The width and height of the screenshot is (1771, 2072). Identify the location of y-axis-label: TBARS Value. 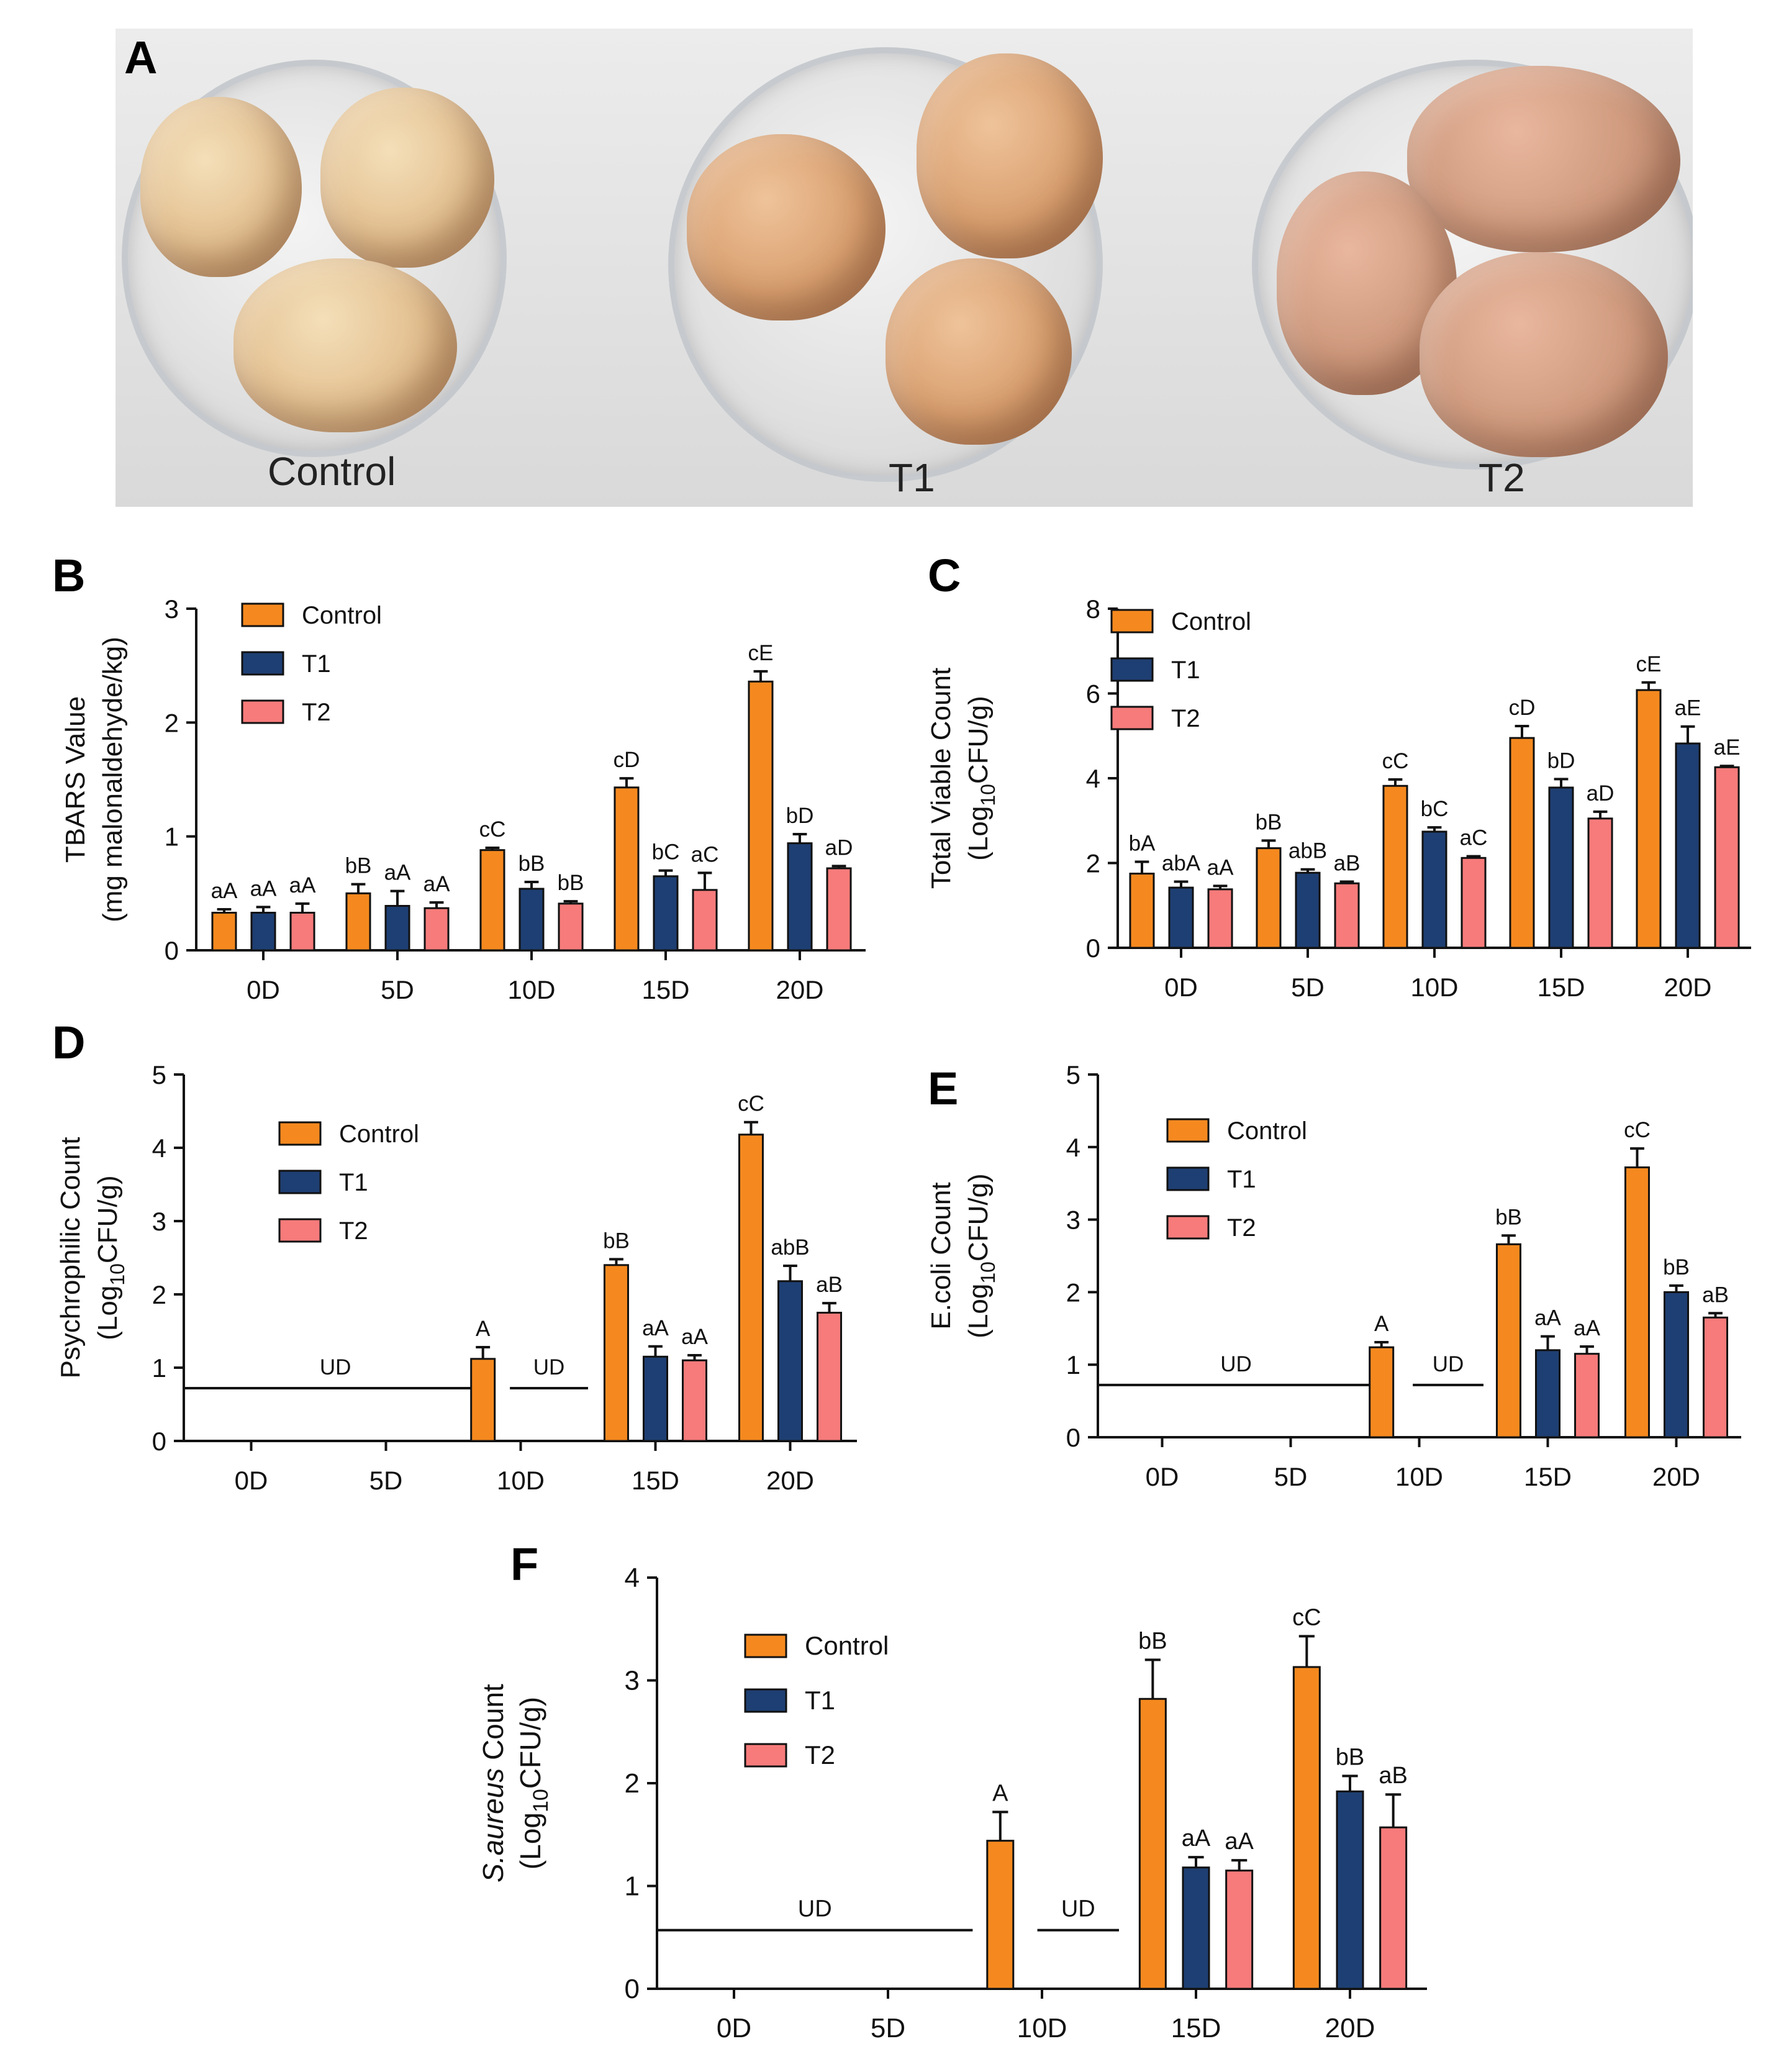
(75, 779).